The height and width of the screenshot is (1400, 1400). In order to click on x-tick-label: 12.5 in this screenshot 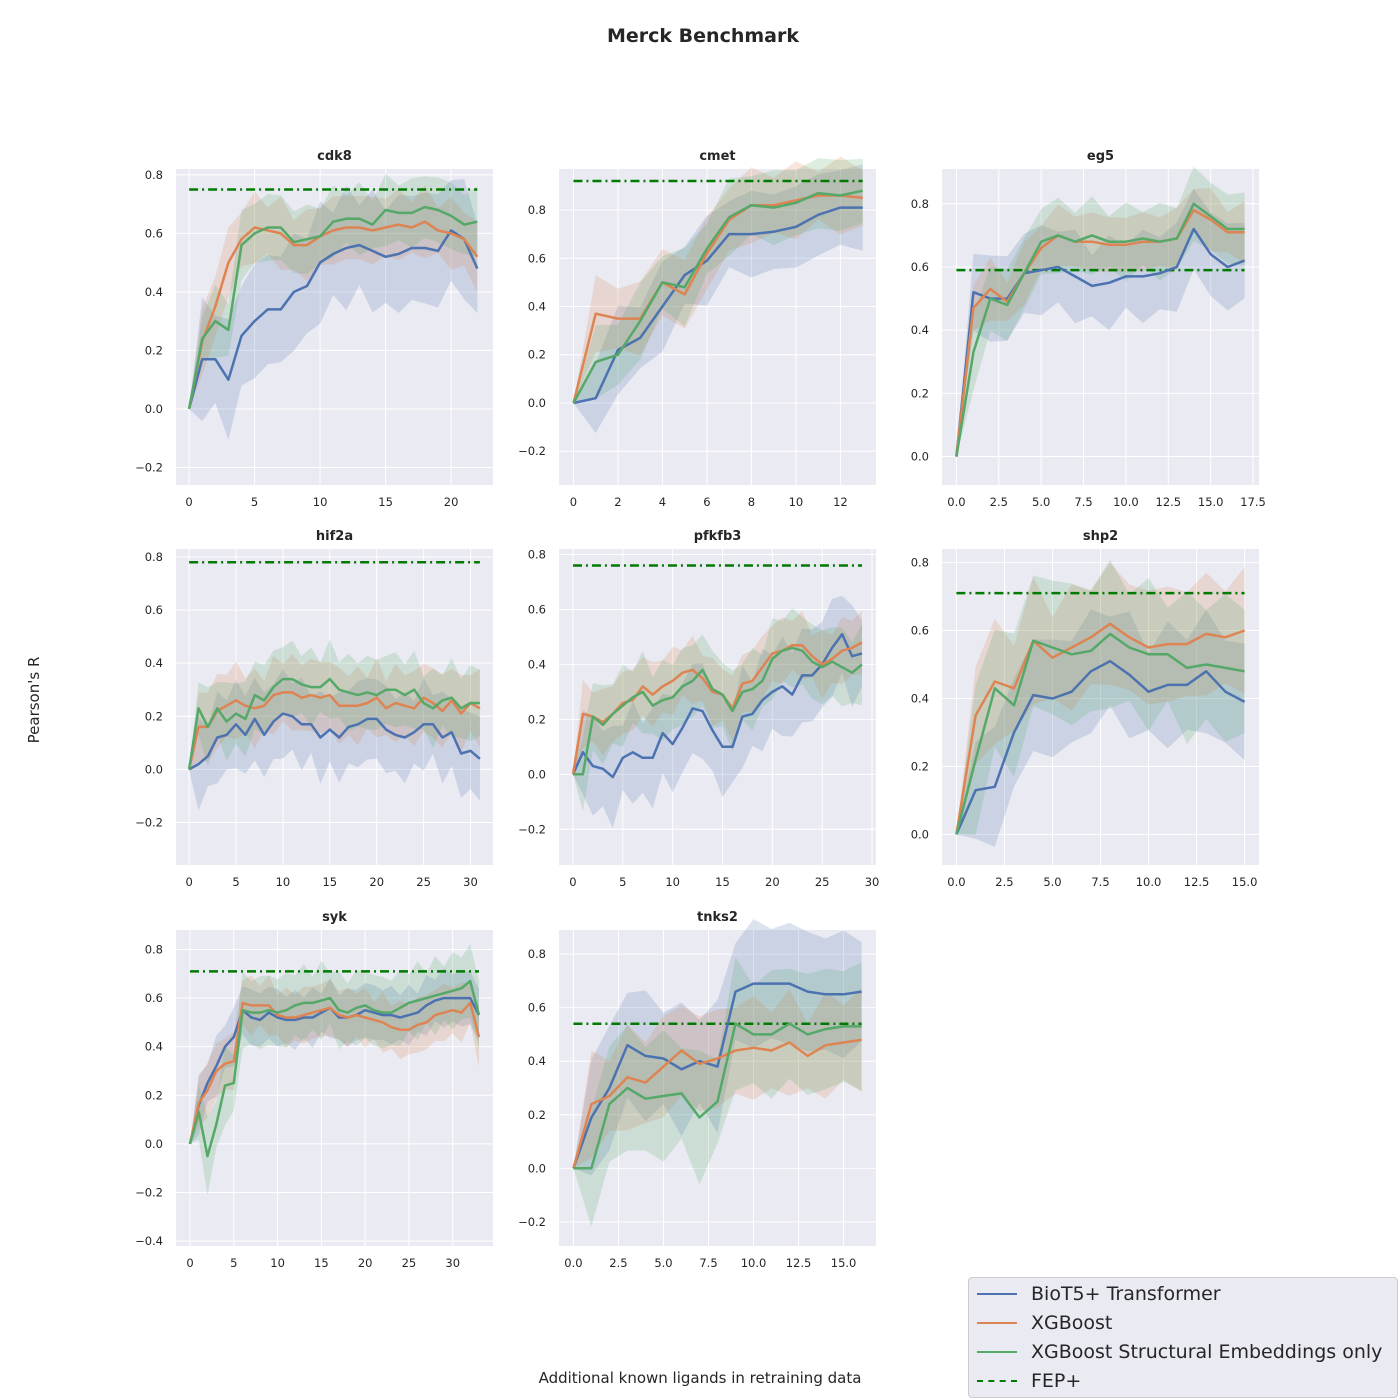, I will do `click(1197, 882)`.